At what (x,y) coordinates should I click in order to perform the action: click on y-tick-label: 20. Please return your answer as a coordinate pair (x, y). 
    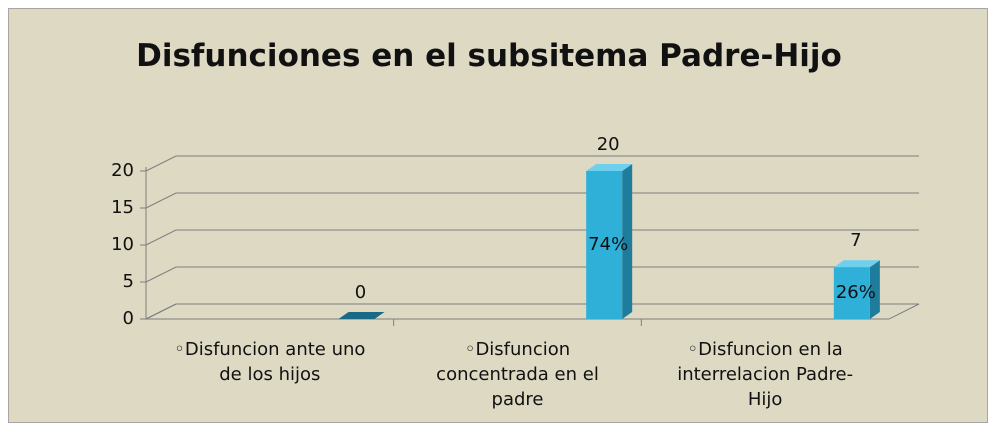
    Looking at the image, I should click on (122, 170).